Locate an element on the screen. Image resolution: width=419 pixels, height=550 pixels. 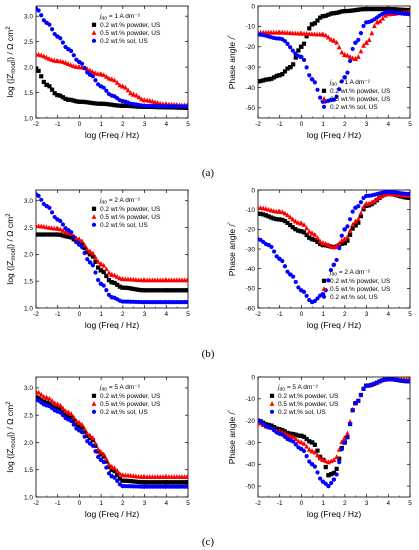
y-tick-label: -20 is located at coordinates (251, 230).